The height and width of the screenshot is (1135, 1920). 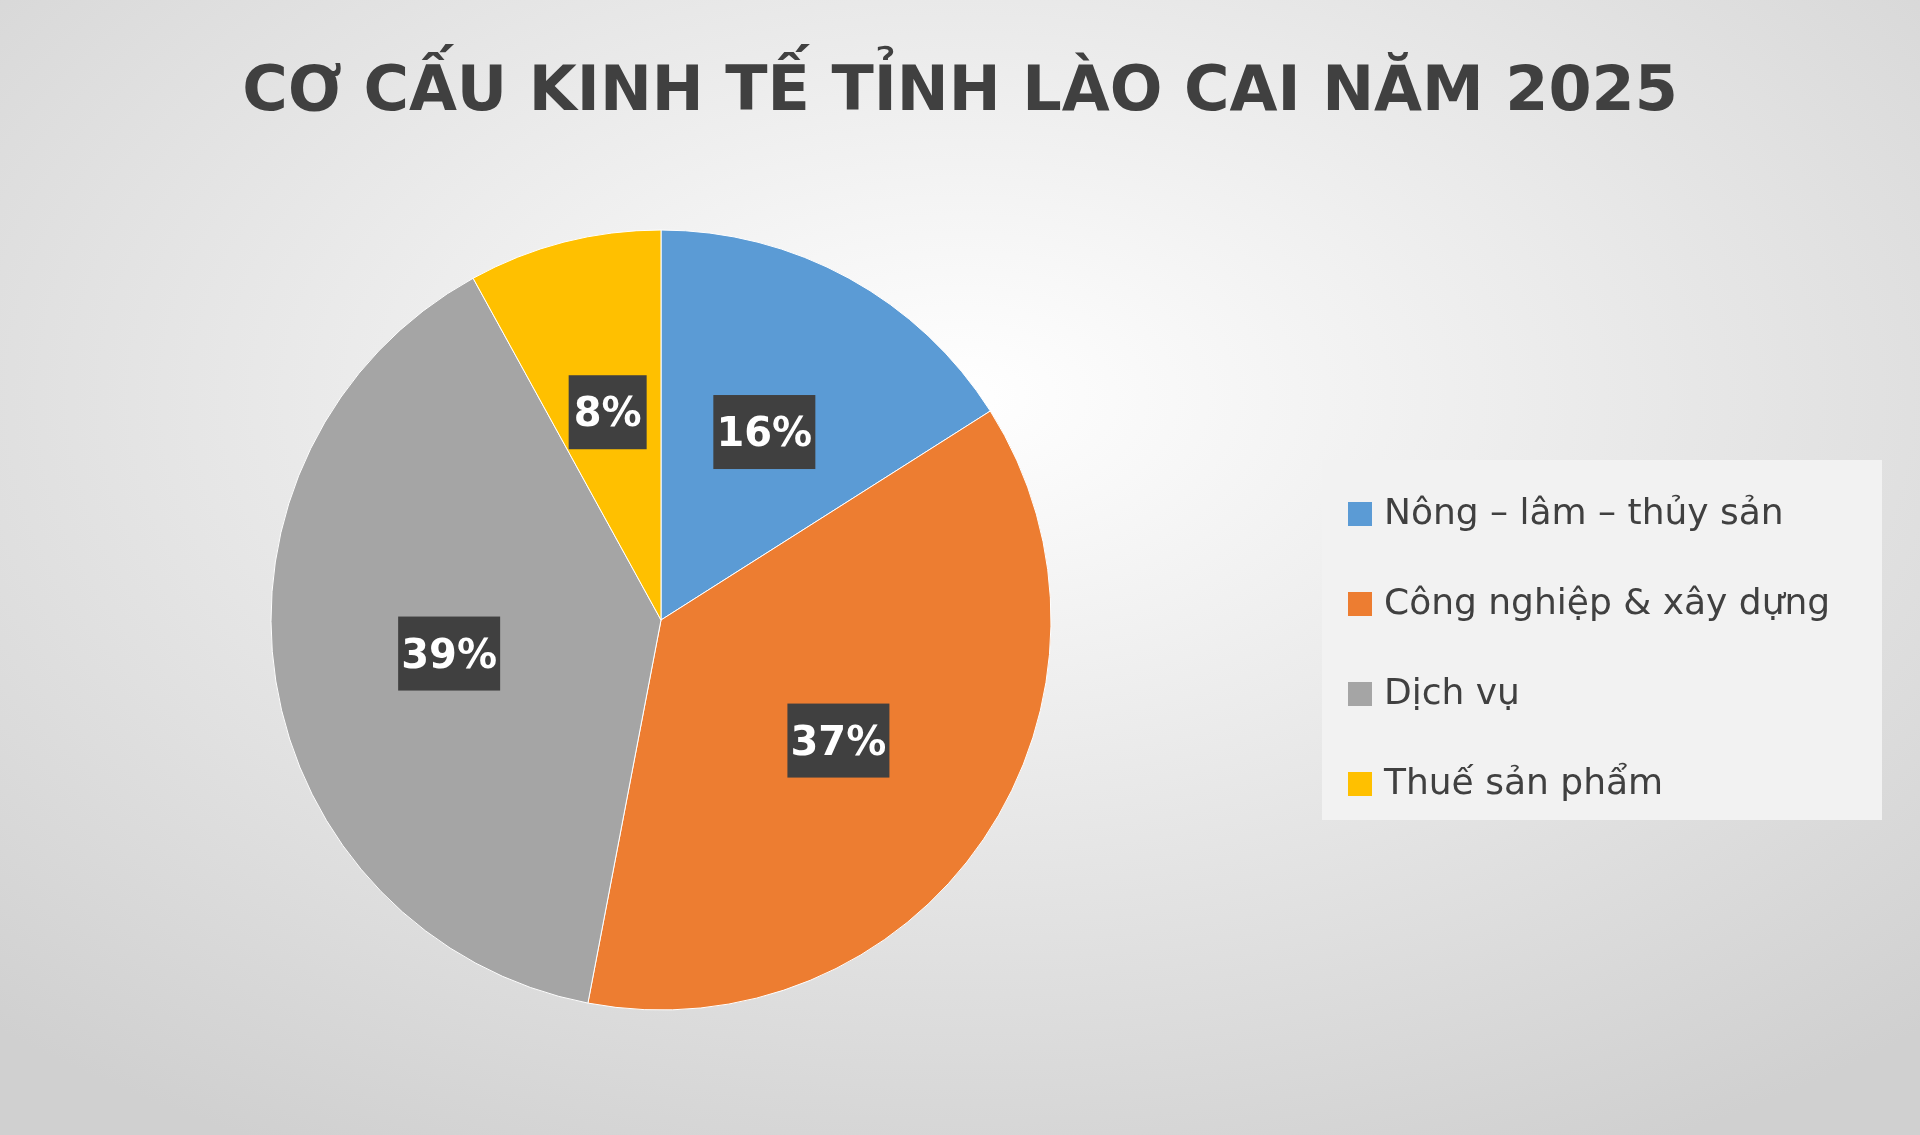 I want to click on legend-label: Thuế sản phẩm, so click(x=1523, y=781).